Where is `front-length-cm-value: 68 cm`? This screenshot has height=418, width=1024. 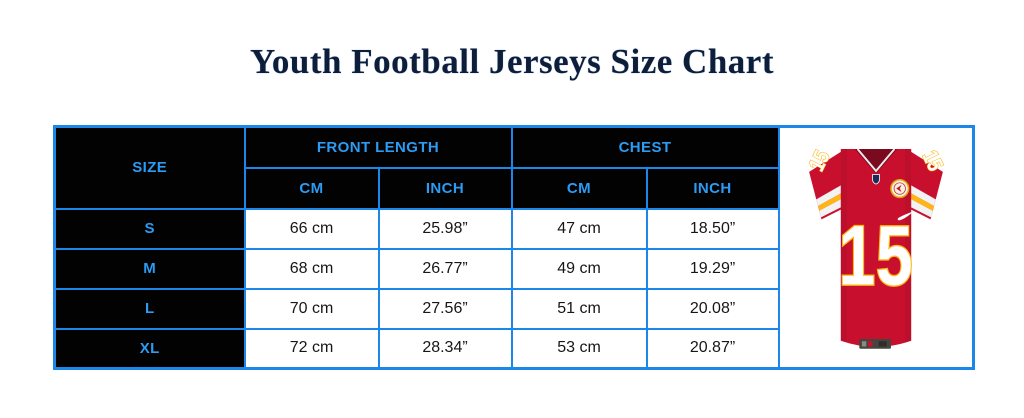 front-length-cm-value: 68 cm is located at coordinates (311, 268).